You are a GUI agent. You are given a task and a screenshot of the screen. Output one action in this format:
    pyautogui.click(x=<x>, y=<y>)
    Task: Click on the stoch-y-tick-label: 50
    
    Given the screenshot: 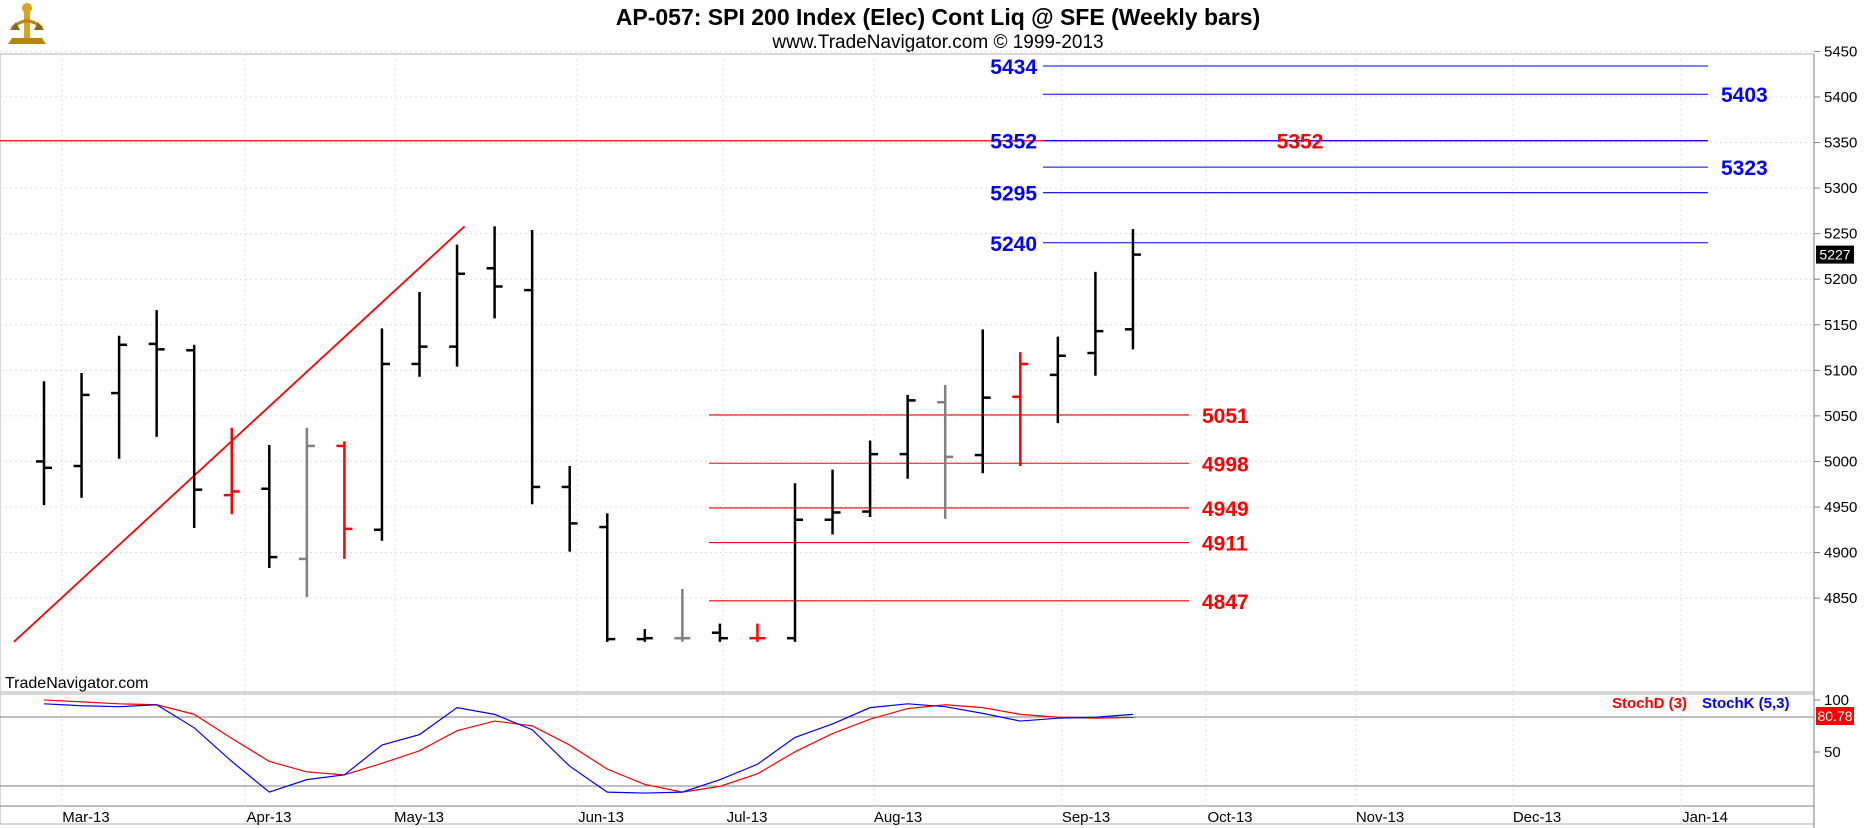 What is the action you would take?
    pyautogui.click(x=1832, y=752)
    